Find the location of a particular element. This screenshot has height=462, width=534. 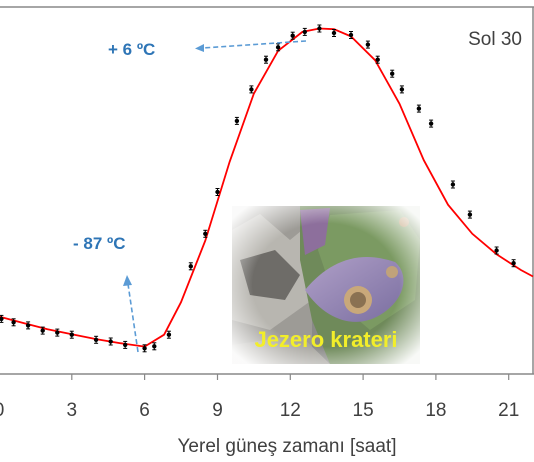

min-temp-label: - 87 ºC is located at coordinates (99, 243).